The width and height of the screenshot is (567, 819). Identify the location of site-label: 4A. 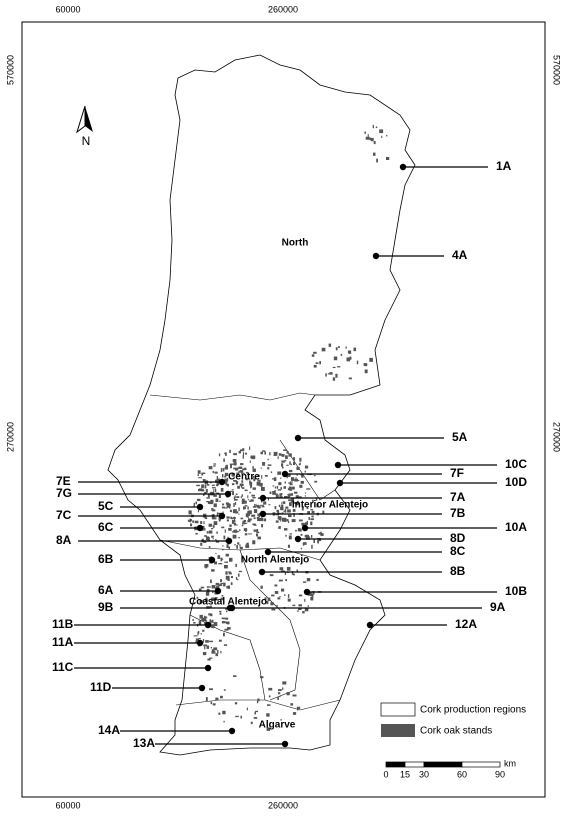
(460, 255).